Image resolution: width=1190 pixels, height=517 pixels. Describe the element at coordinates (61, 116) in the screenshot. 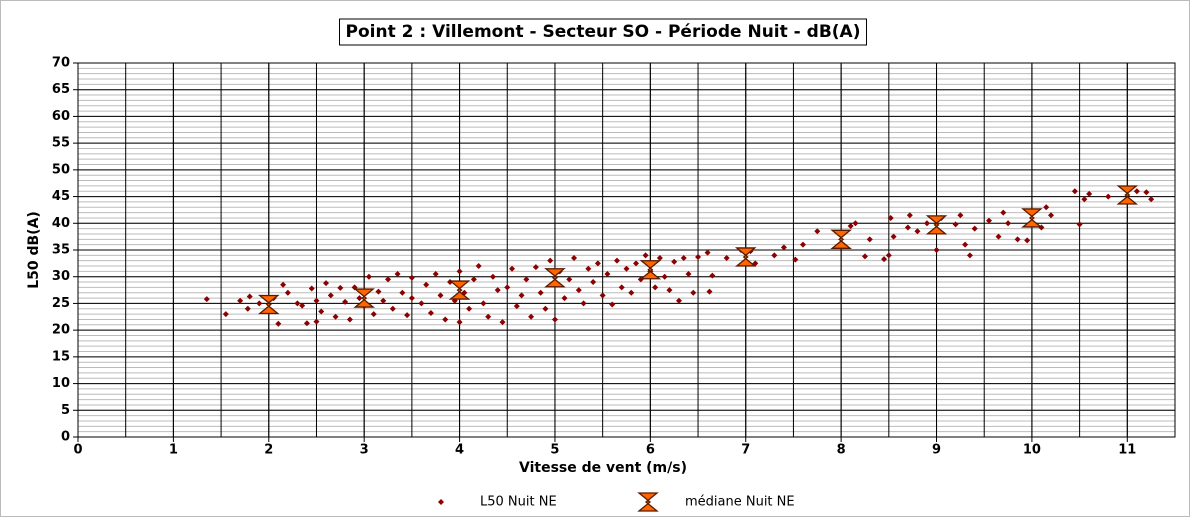

I see `y-tick-label: 60` at that location.